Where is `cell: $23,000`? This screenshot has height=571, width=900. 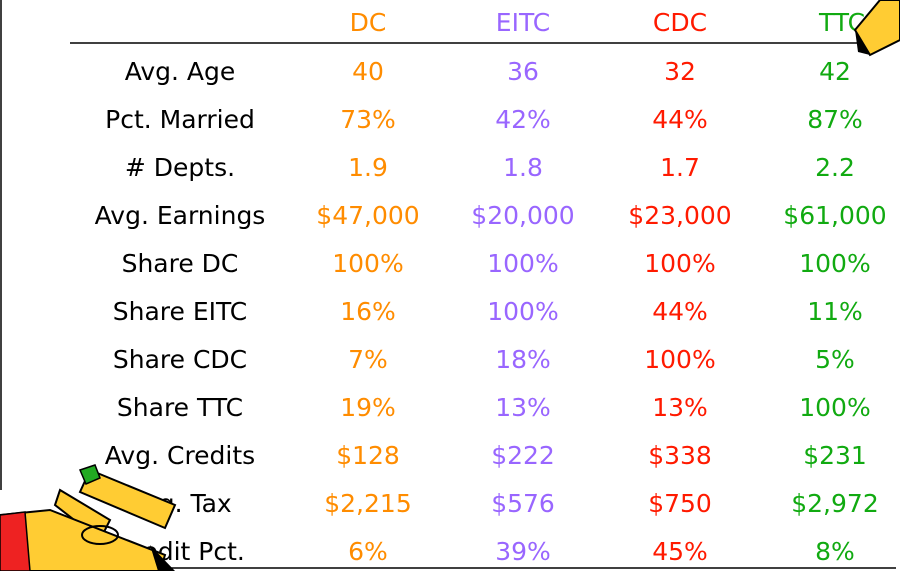
cell: $23,000 is located at coordinates (679, 215).